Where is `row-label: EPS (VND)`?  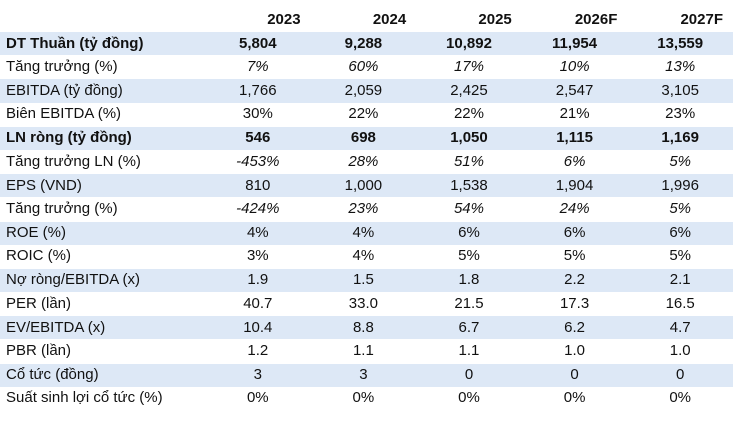
row-label: EPS (VND) is located at coordinates (102, 185).